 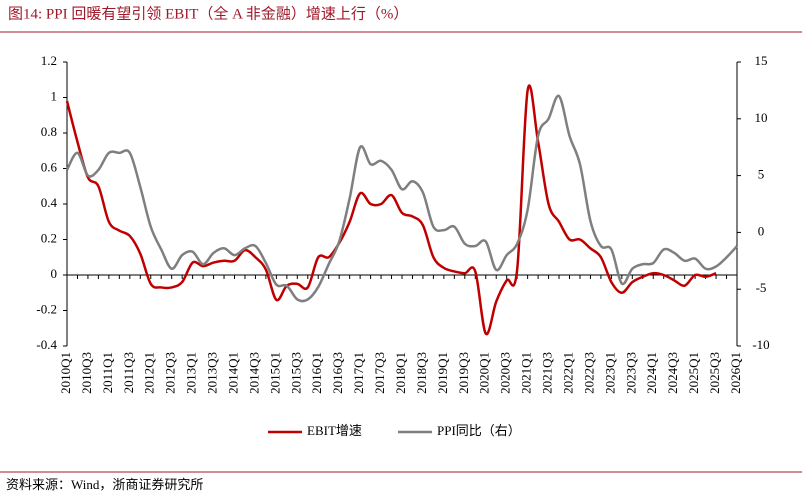 What do you see at coordinates (479, 430) in the screenshot?
I see `legend-label: PPI同比（右）` at bounding box center [479, 430].